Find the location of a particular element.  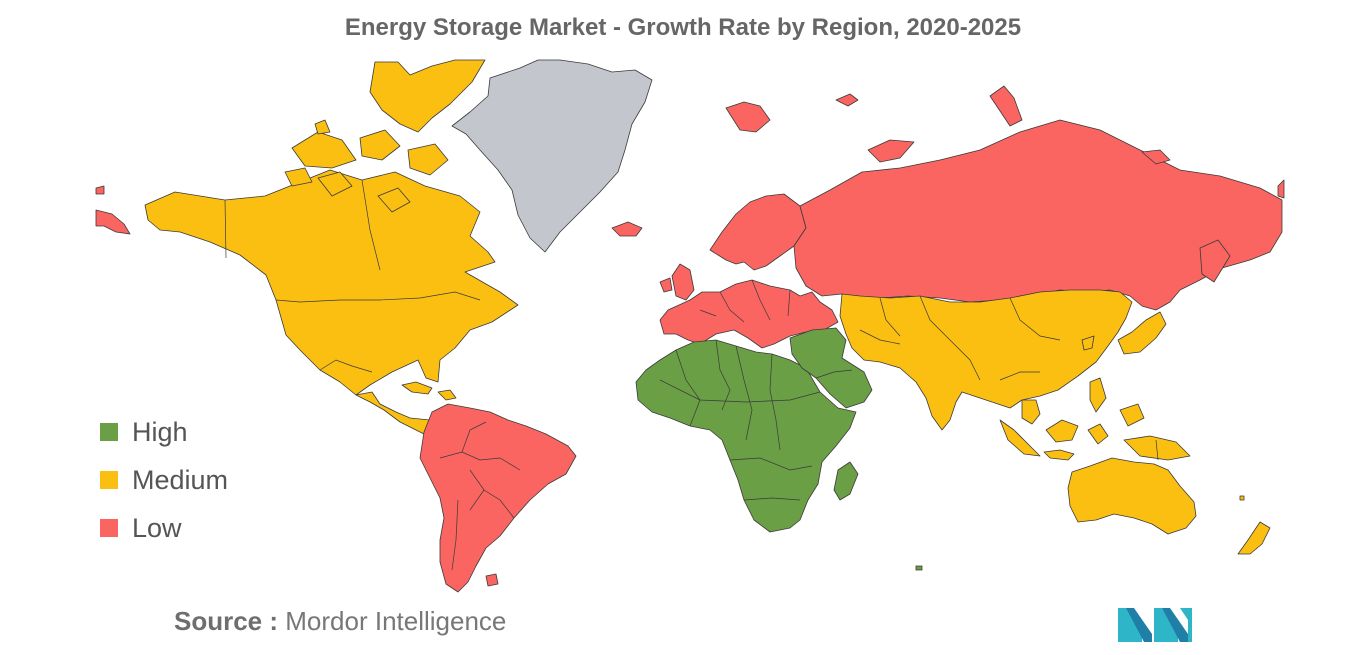

legend-item-medium: Medium is located at coordinates (164, 480).